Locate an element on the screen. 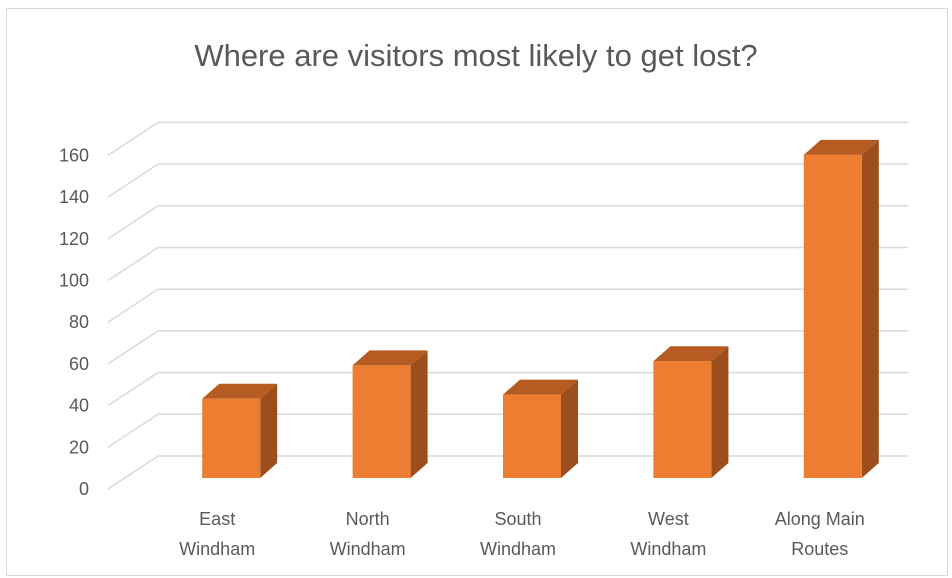 The image size is (952, 578). y-tick-label: 120 is located at coordinates (74, 239).